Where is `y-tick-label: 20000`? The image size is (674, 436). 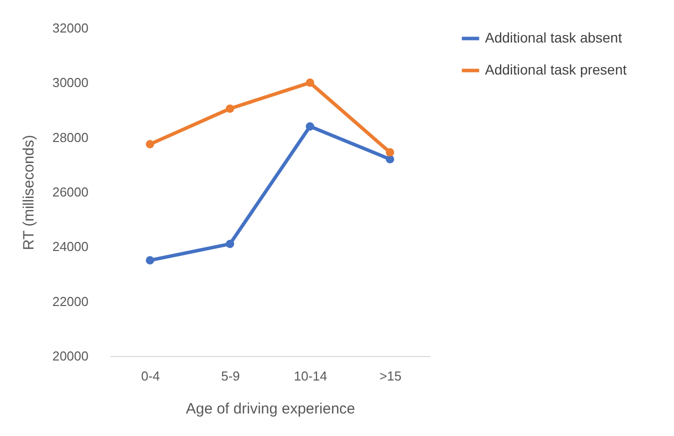 y-tick-label: 20000 is located at coordinates (70, 356).